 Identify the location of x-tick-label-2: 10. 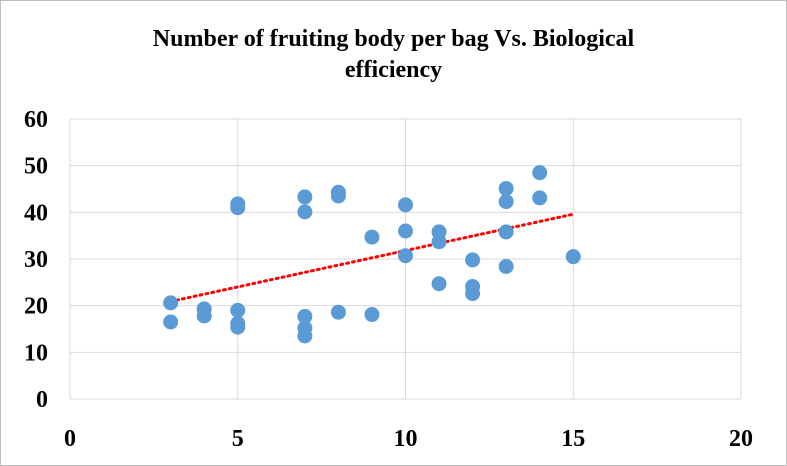
(406, 439).